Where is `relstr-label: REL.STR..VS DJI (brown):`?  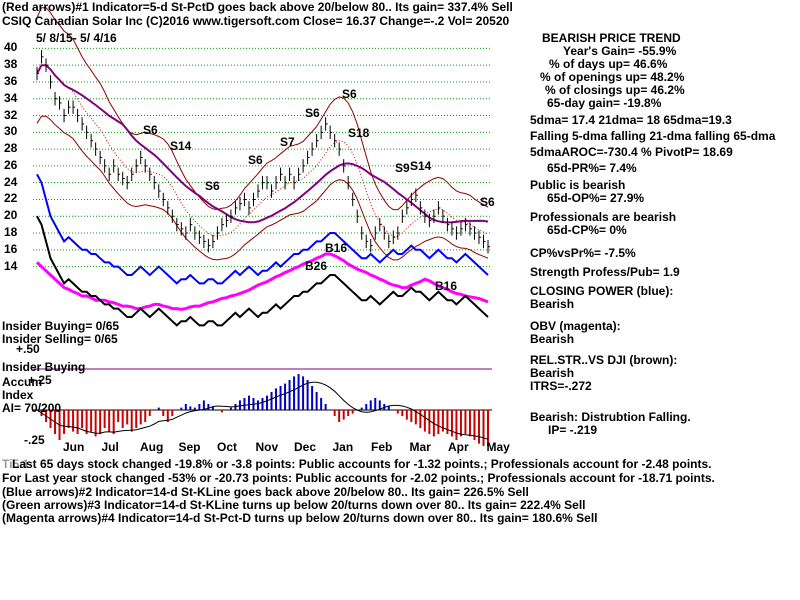
relstr-label: REL.STR..VS DJI (brown): is located at coordinates (604, 360).